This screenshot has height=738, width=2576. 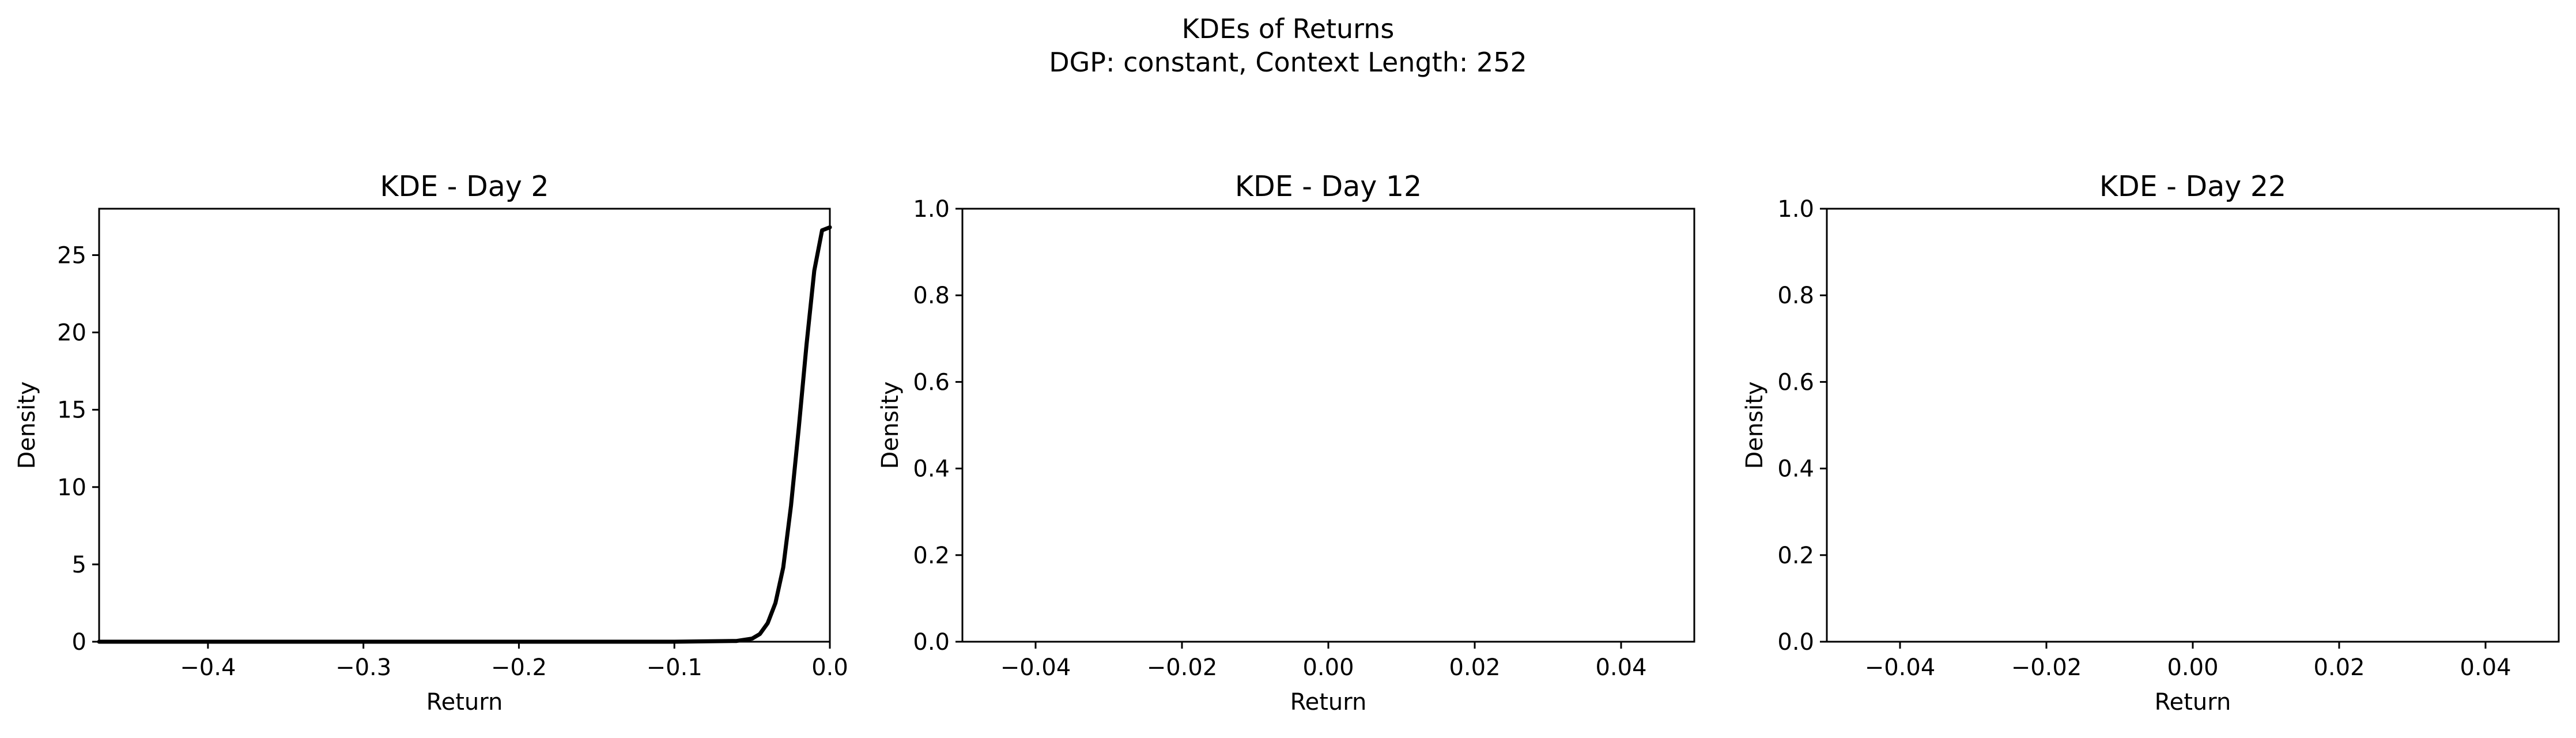 I want to click on figure-title: KDEs of Returns, so click(x=1288, y=29).